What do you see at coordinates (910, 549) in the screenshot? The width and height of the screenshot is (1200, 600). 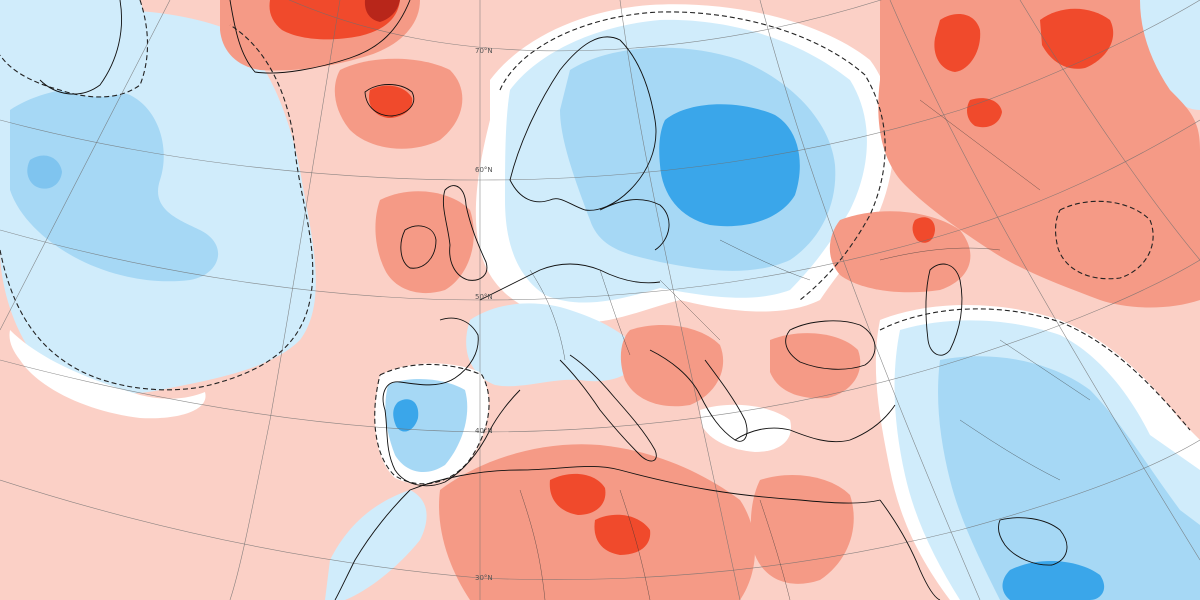 I see `coast-red-sea` at bounding box center [910, 549].